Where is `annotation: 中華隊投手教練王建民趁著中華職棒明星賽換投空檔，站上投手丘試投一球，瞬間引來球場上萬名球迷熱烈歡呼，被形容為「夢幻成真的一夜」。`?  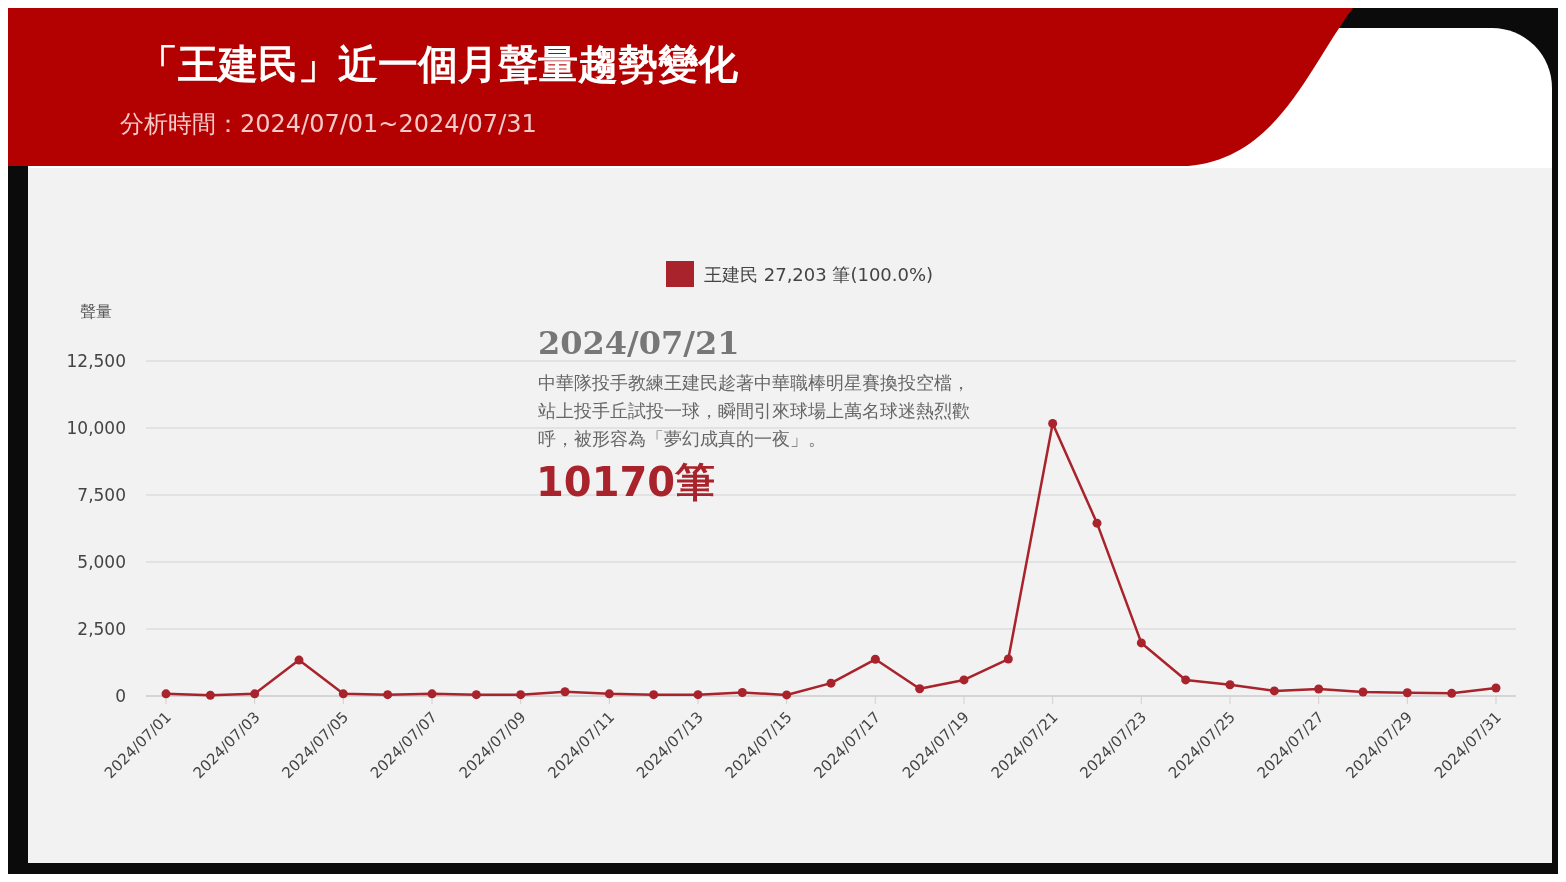
annotation: 中華隊投手教練王建民趁著中華職棒明星賽換投空檔，站上投手丘試投一球，瞬間引來球場上萬名球迷熱烈歡呼，被形容為「夢幻成真的一夜」。 is located at coordinates (754, 410).